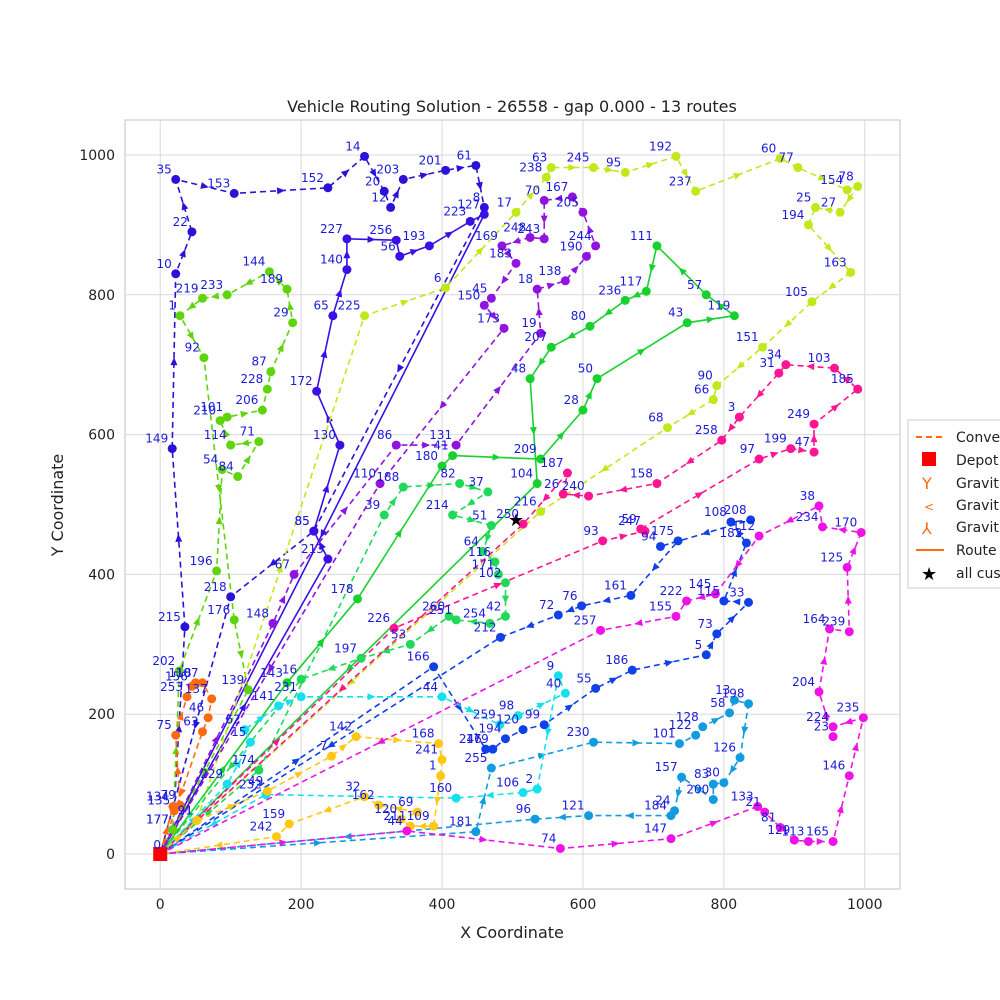  What do you see at coordinates (675, 313) in the screenshot?
I see `customer-label: 43` at bounding box center [675, 313].